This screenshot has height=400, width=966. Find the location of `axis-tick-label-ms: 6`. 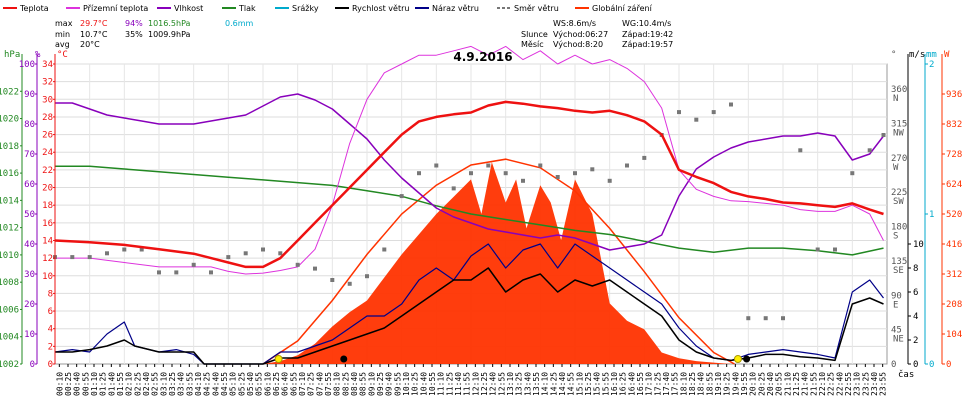

axis-tick-label-ms: 6 is located at coordinates (915, 293).